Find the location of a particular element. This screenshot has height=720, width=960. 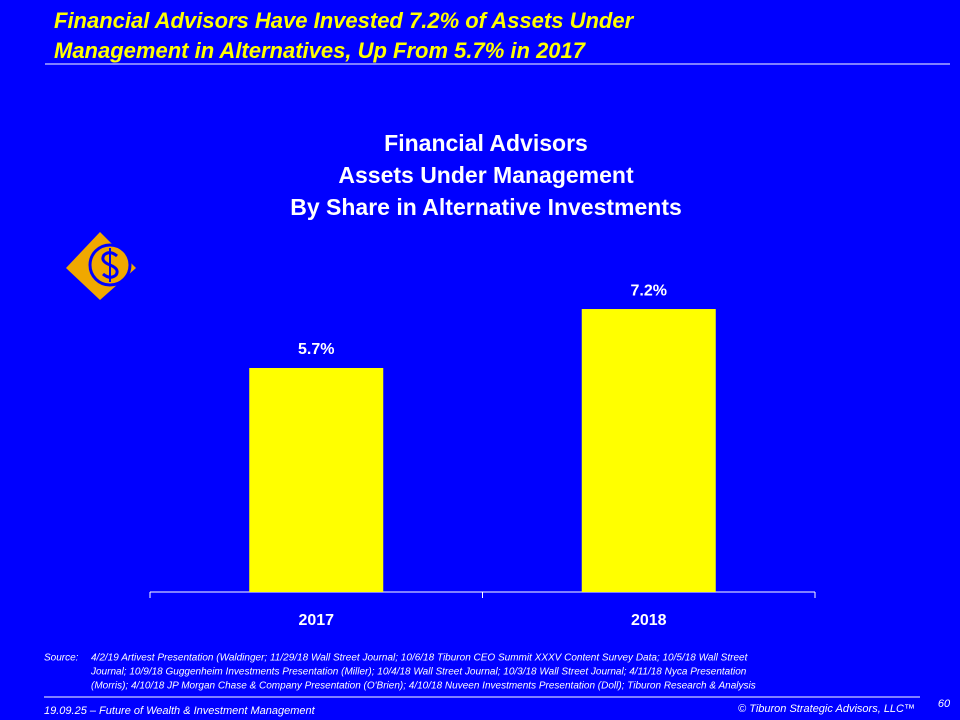

x-tick-label: 2017 is located at coordinates (316, 620).